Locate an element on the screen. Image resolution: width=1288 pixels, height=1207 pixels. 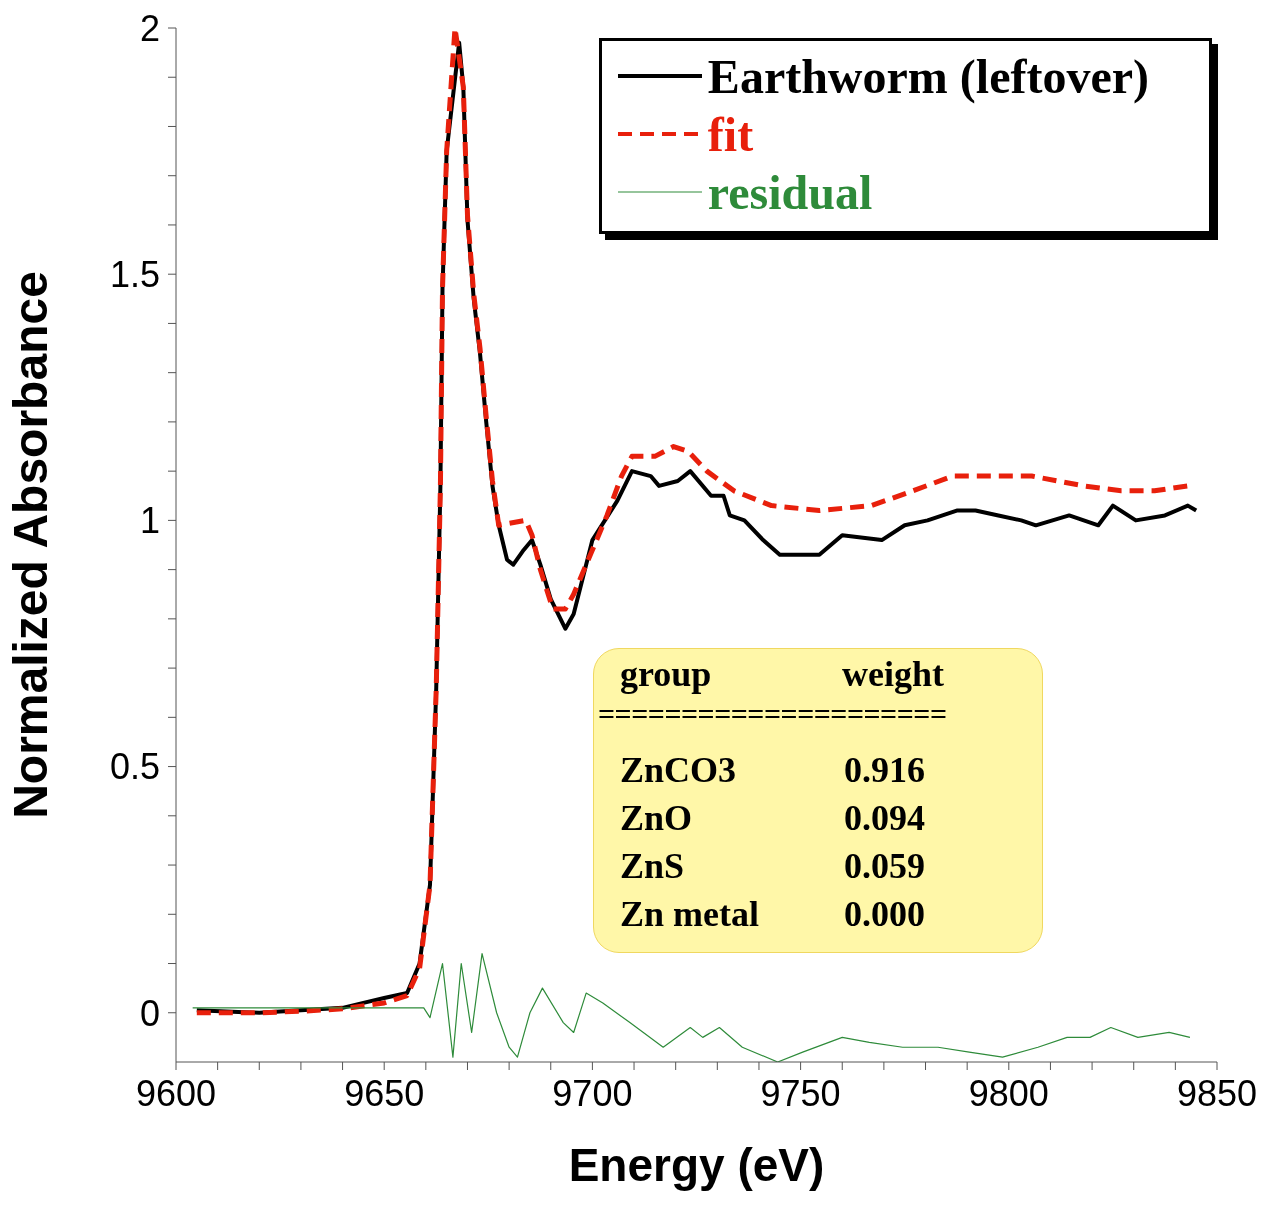
y-tick-label: 0 is located at coordinates (149, 1013).